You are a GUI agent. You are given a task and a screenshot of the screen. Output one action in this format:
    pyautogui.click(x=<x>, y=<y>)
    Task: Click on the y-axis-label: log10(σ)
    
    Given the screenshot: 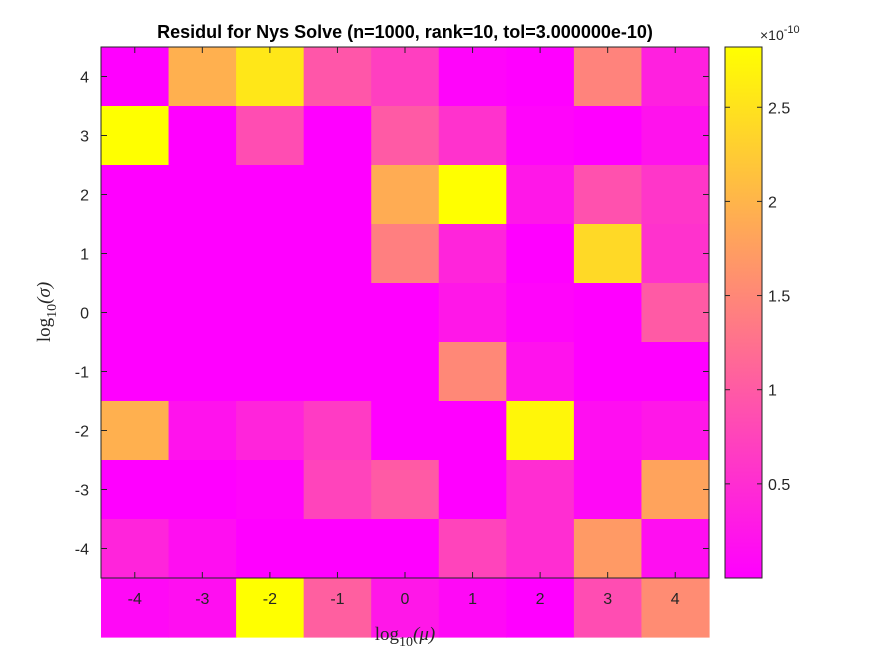 What is the action you would take?
    pyautogui.click(x=47, y=312)
    